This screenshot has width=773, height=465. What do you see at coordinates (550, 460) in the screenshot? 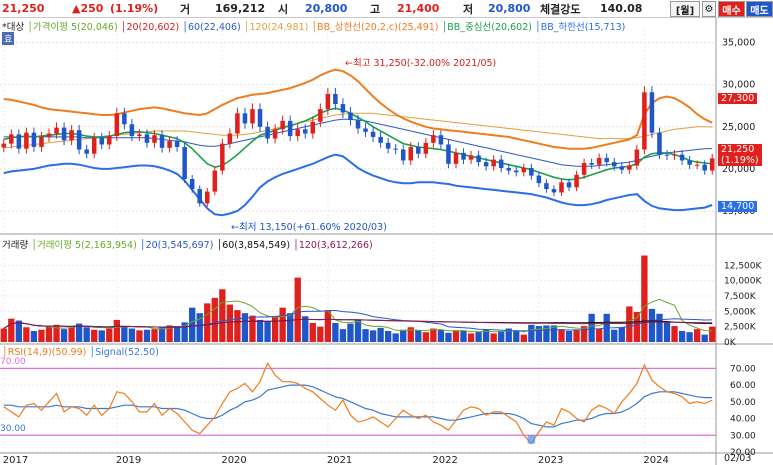
I see `x-axis-year-label: 2023` at bounding box center [550, 460].